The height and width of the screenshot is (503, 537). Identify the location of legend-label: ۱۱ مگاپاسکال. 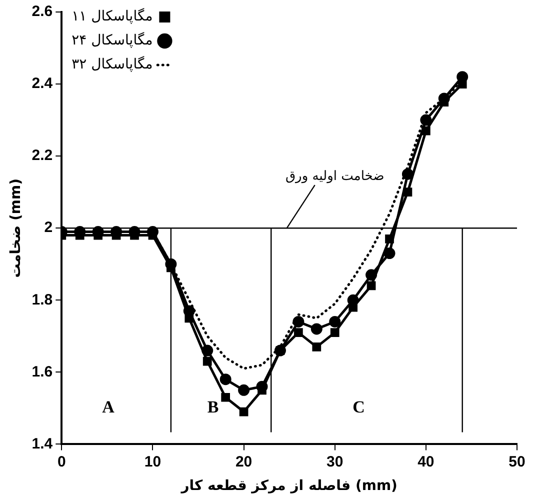
(112, 16).